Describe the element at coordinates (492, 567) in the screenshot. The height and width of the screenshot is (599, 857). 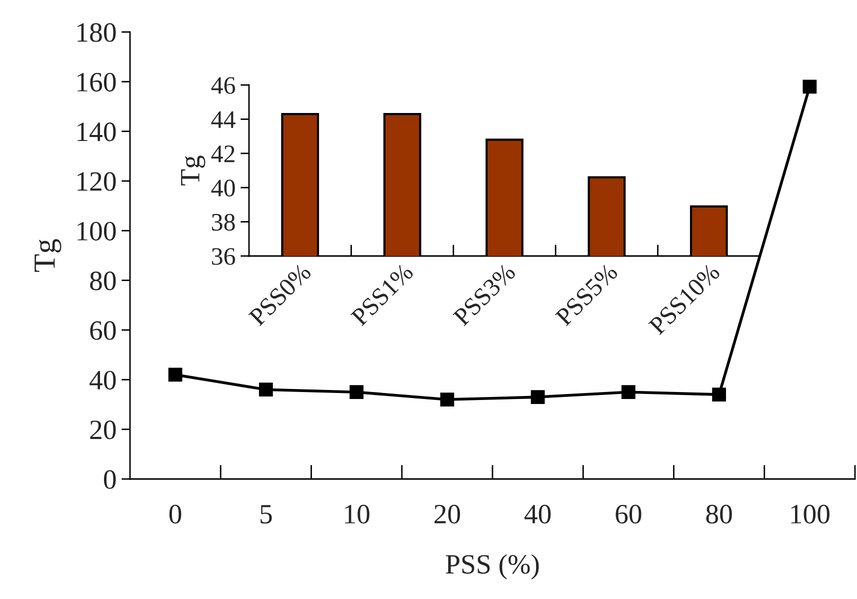
I see `x-axis-title: PSS (%)` at that location.